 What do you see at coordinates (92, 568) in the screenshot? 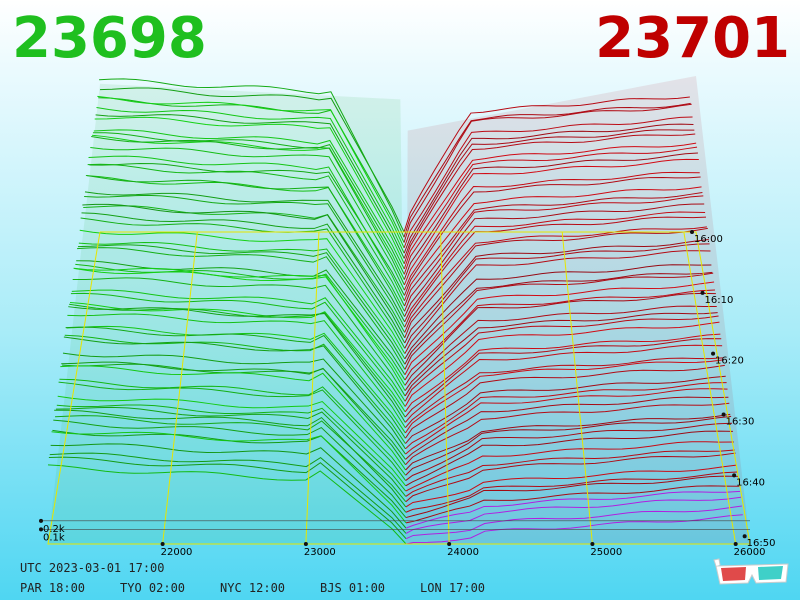
I see `utc-time: UTC 2023-03-01 17:00` at bounding box center [92, 568].